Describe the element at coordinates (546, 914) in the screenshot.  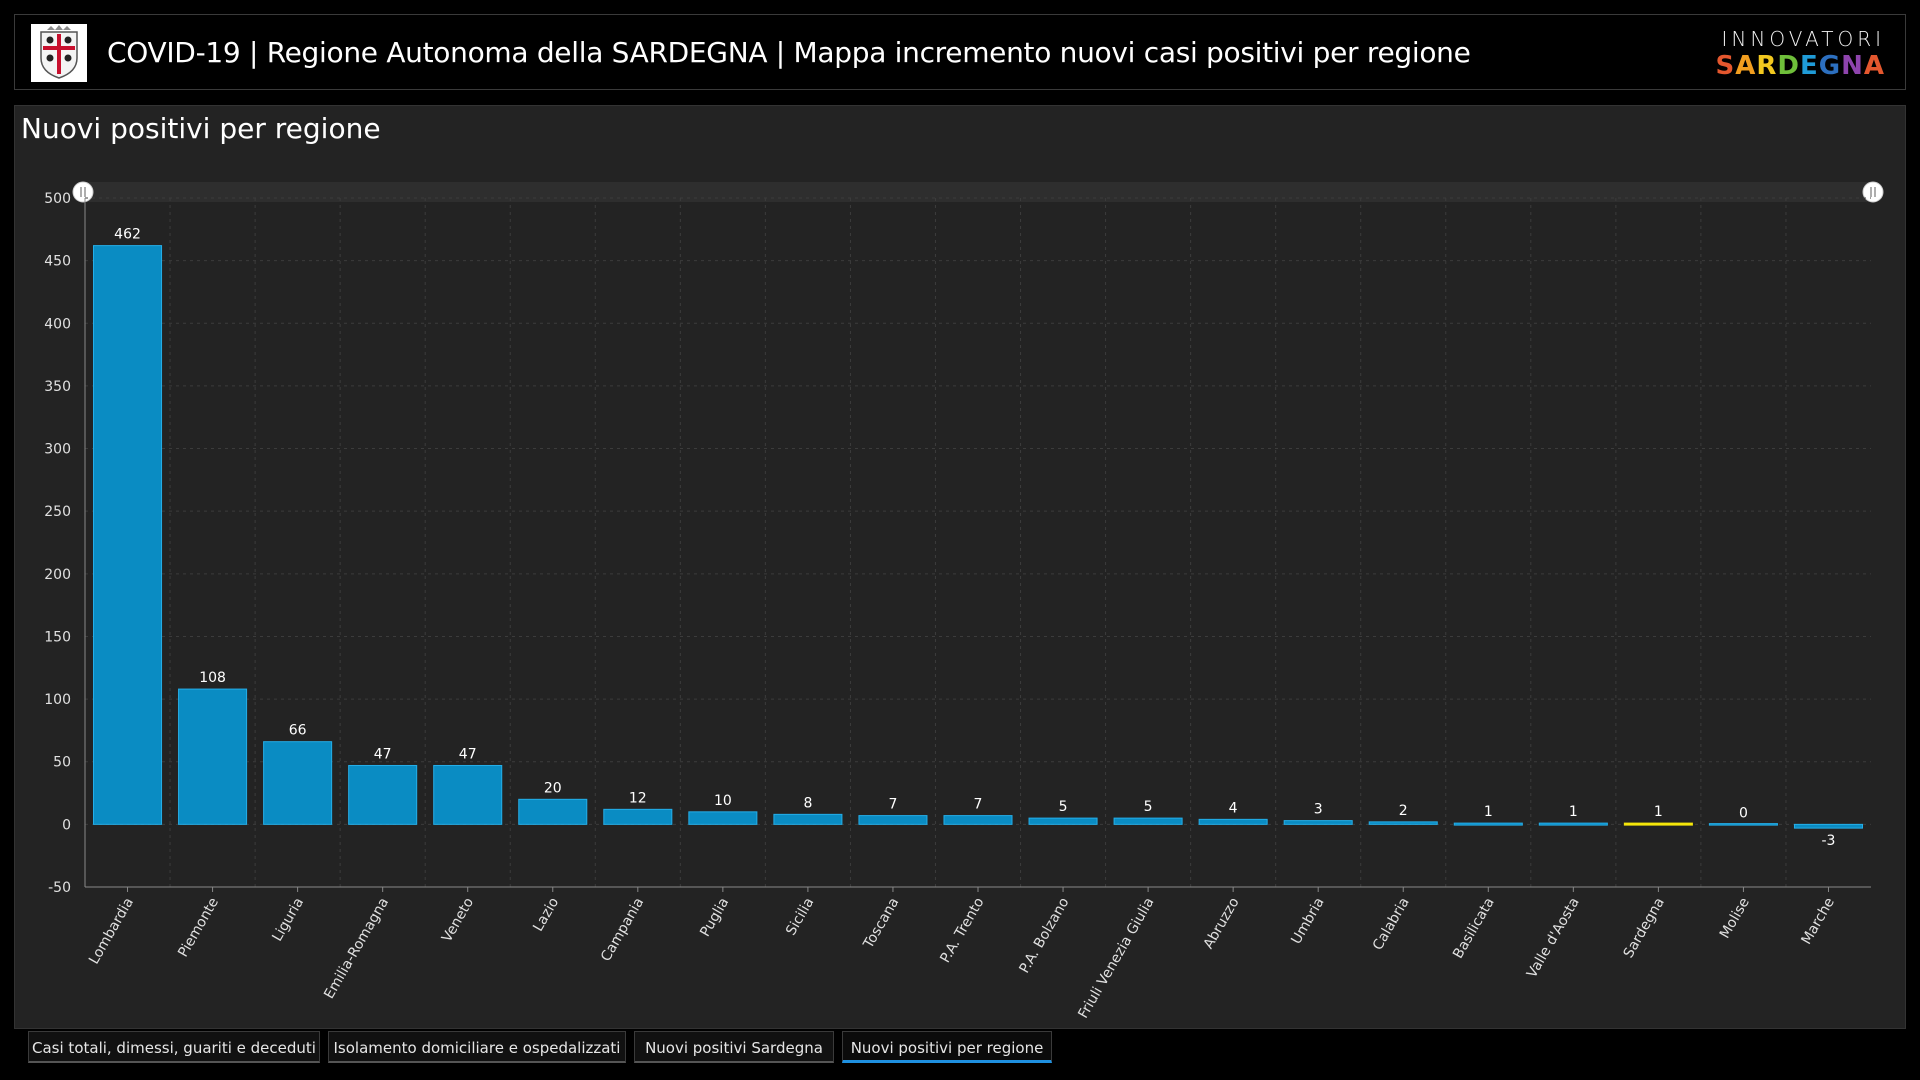
I see `x-tick-label: Lazio` at that location.